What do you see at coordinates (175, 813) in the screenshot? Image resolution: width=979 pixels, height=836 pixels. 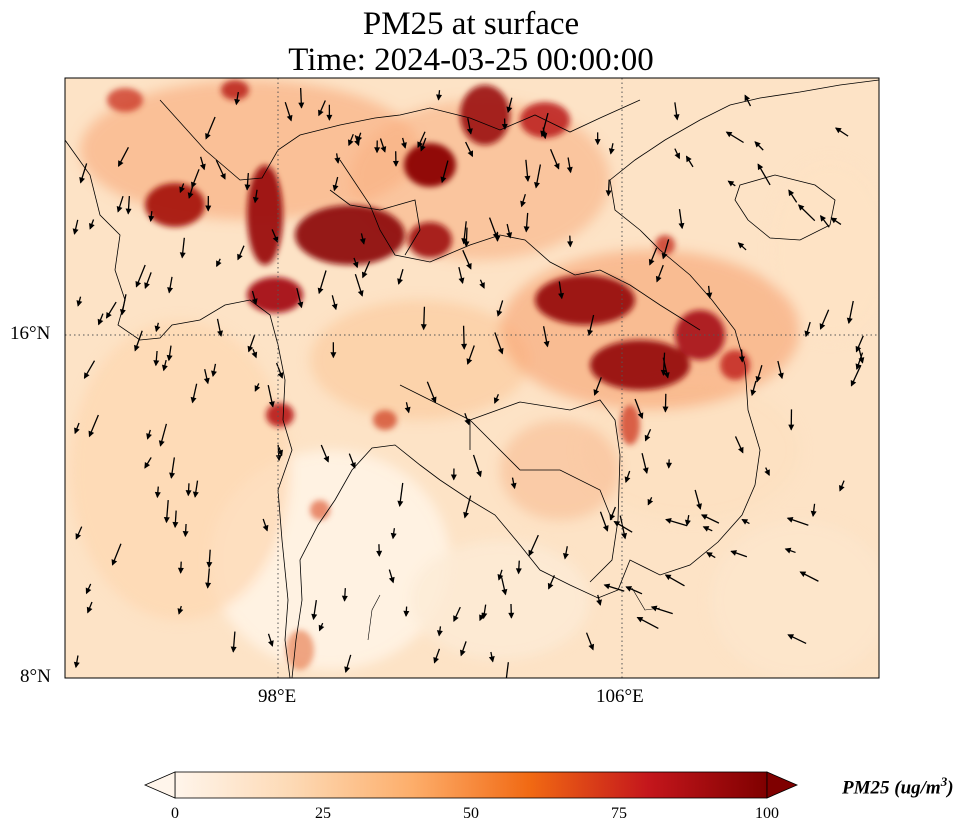 I see `colorbar-tick-label: 0` at bounding box center [175, 813].